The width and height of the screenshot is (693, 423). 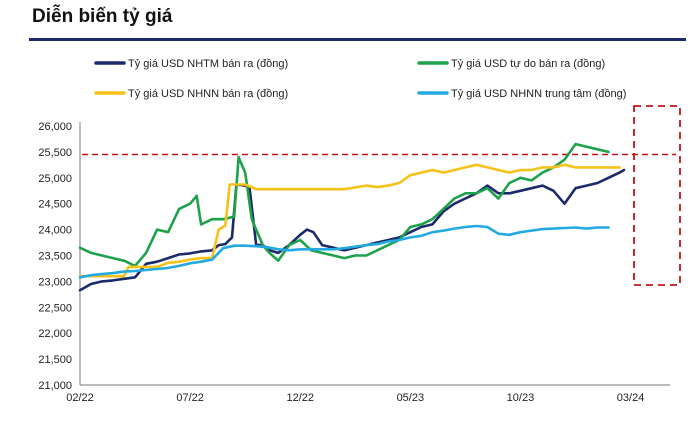 What do you see at coordinates (55, 360) in the screenshot?
I see `y-tick-label: 21,500` at bounding box center [55, 360].